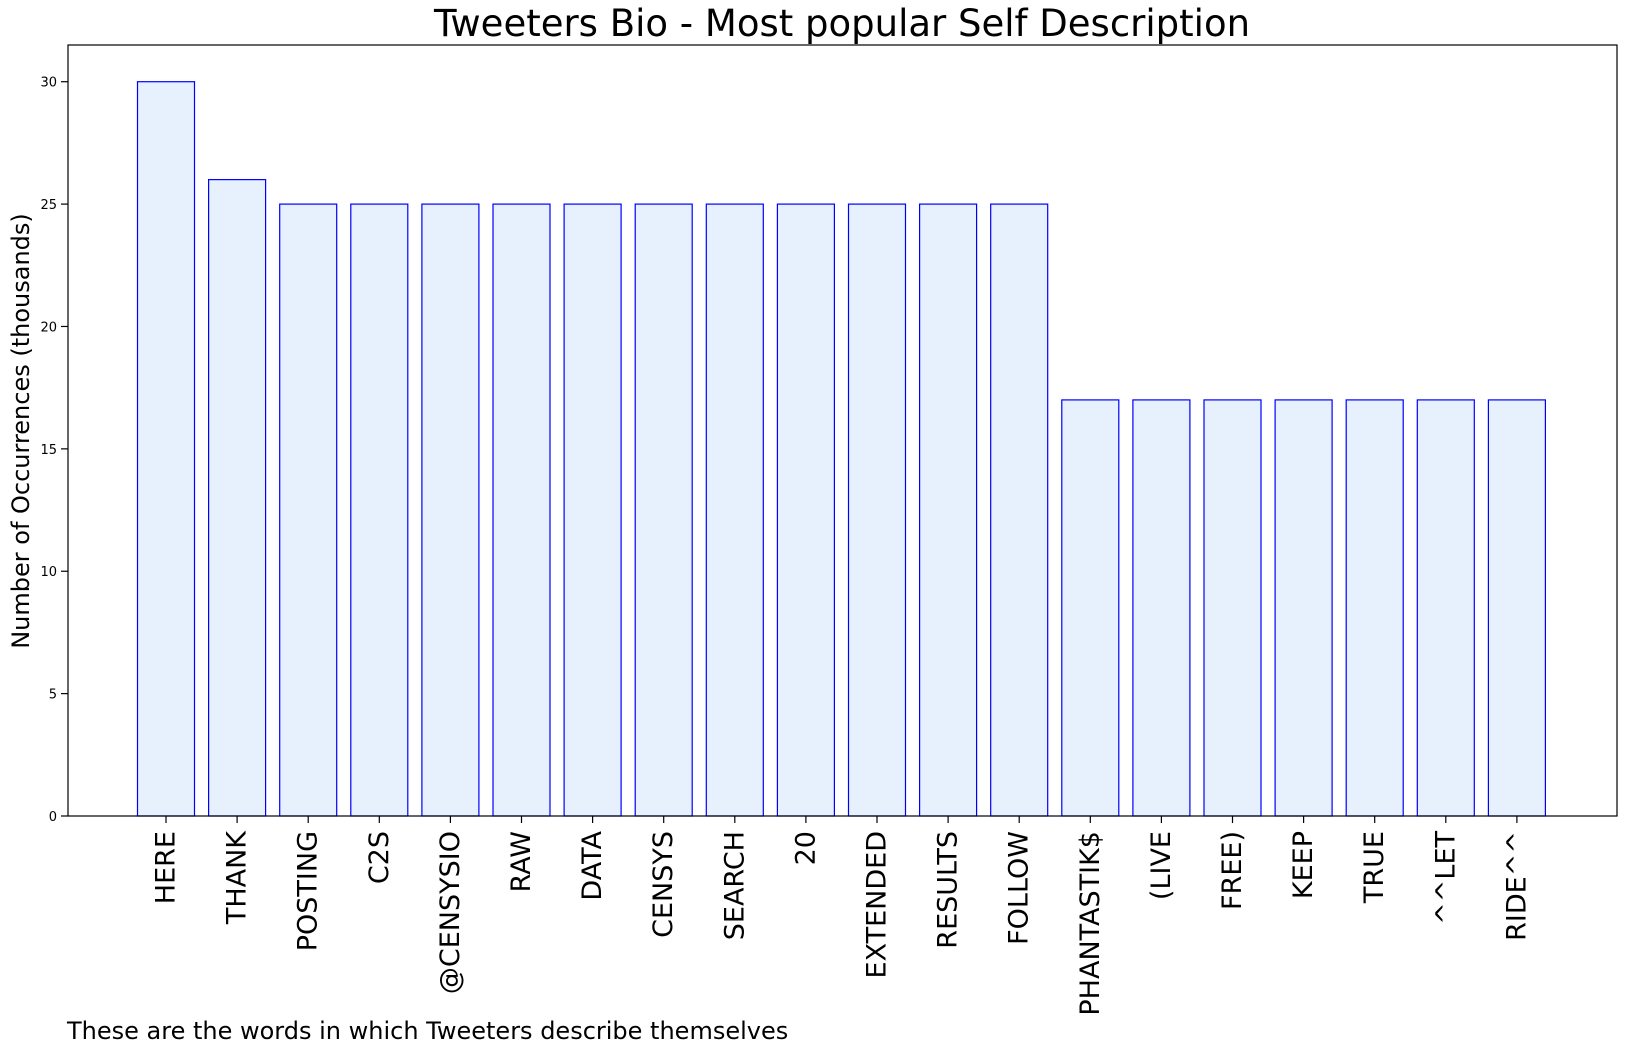  I want to click on x-tick-label: KEEP, so click(1303, 865).